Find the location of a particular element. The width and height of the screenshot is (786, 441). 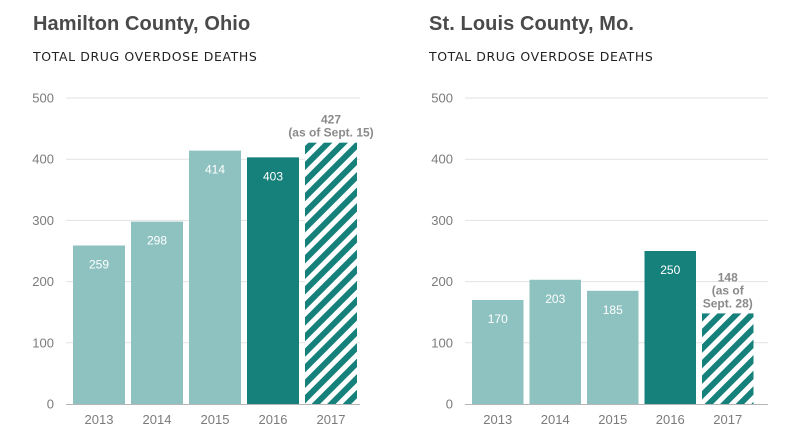

bar-value-label: 403 is located at coordinates (273, 176).